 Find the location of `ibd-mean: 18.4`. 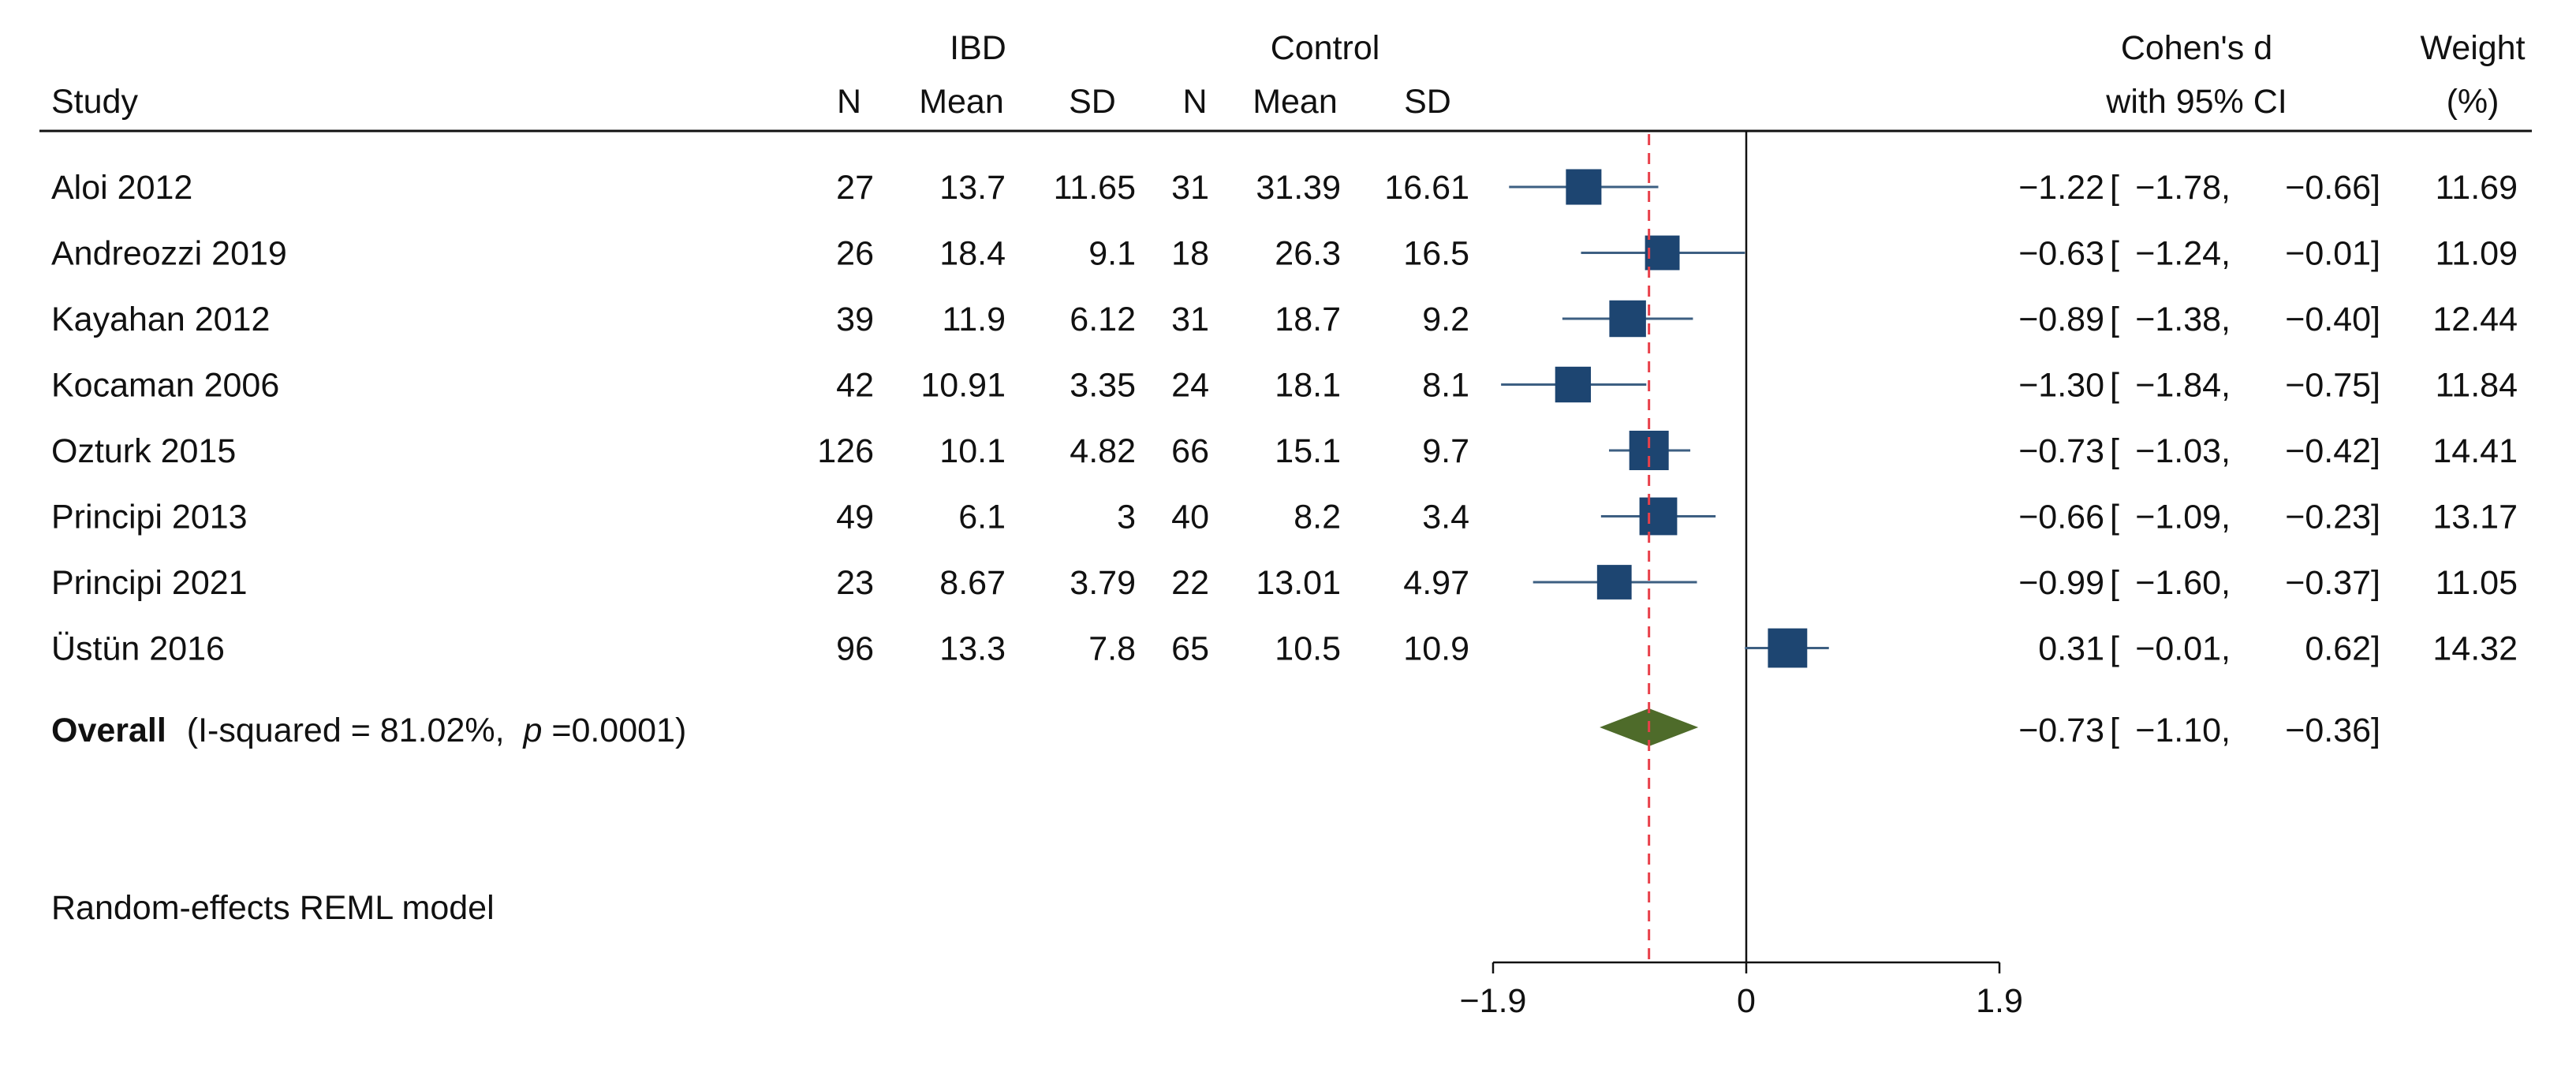

ibd-mean: 18.4 is located at coordinates (972, 254).